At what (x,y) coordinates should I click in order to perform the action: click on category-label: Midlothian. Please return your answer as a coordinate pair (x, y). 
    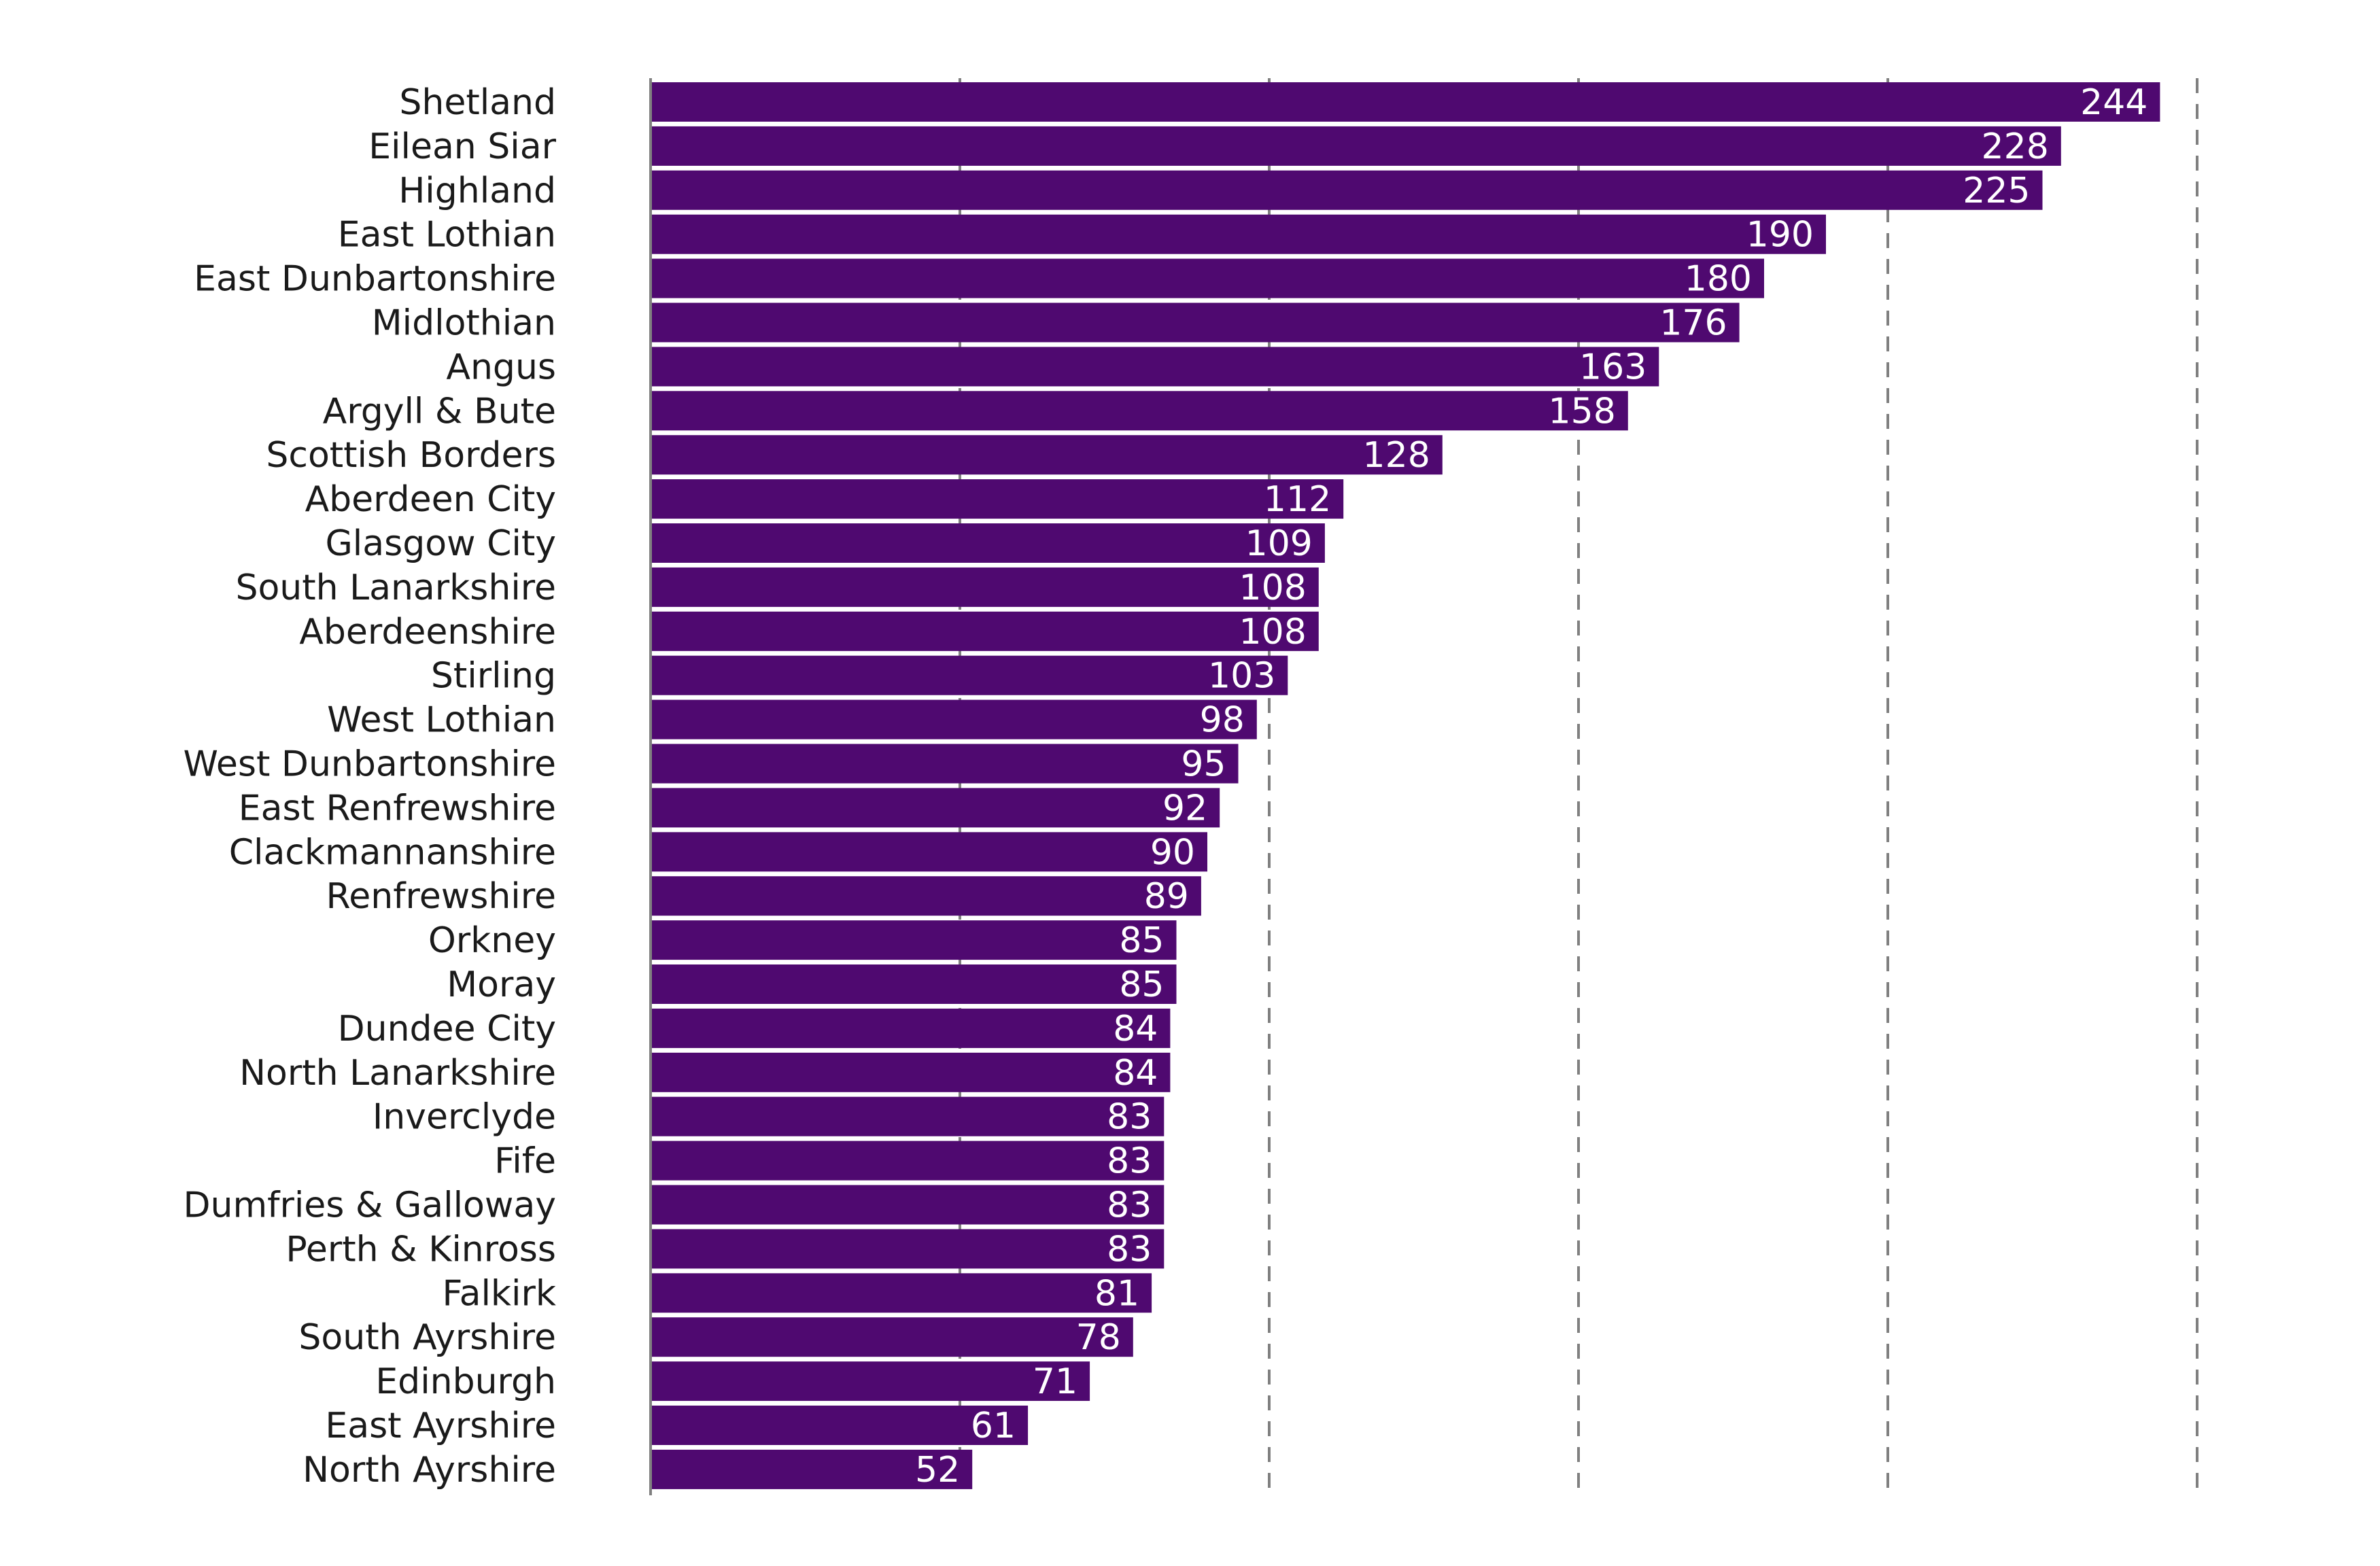
    Looking at the image, I should click on (464, 323).